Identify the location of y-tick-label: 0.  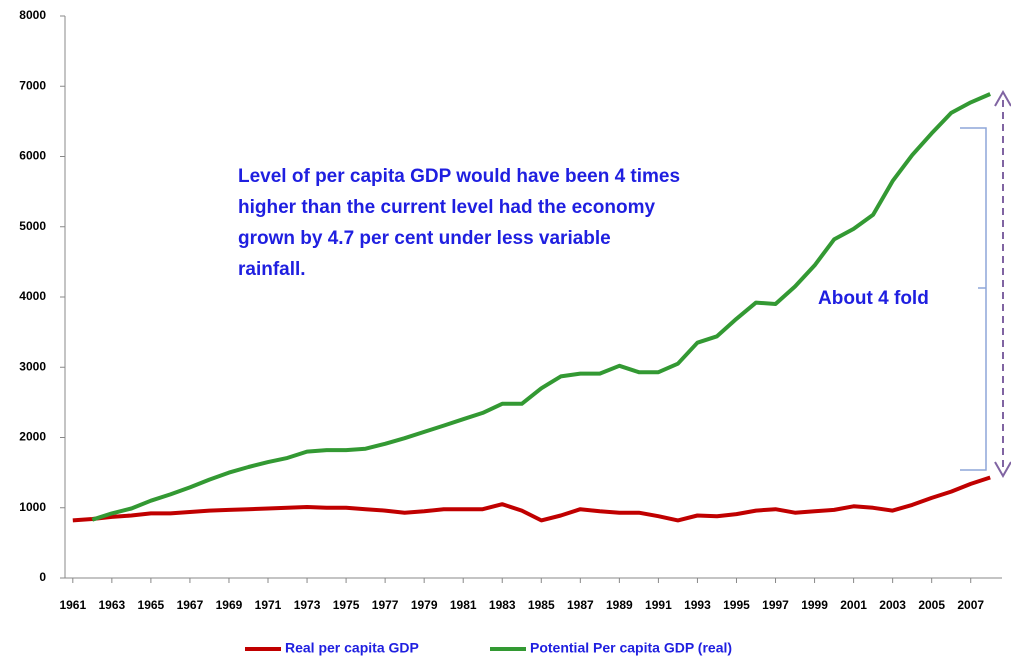
(42, 577).